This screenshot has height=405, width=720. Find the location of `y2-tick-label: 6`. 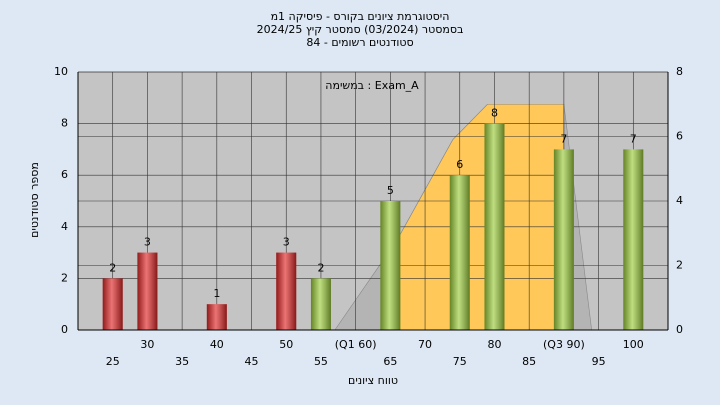

y2-tick-label: 6 is located at coordinates (679, 136).